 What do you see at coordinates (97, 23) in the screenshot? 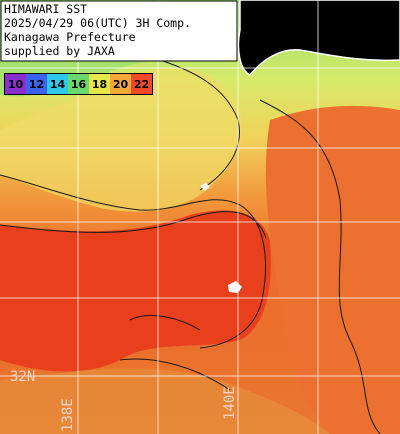
I see `header-line: 2025/04/29 06(UTC) 3H Comp.` at bounding box center [97, 23].